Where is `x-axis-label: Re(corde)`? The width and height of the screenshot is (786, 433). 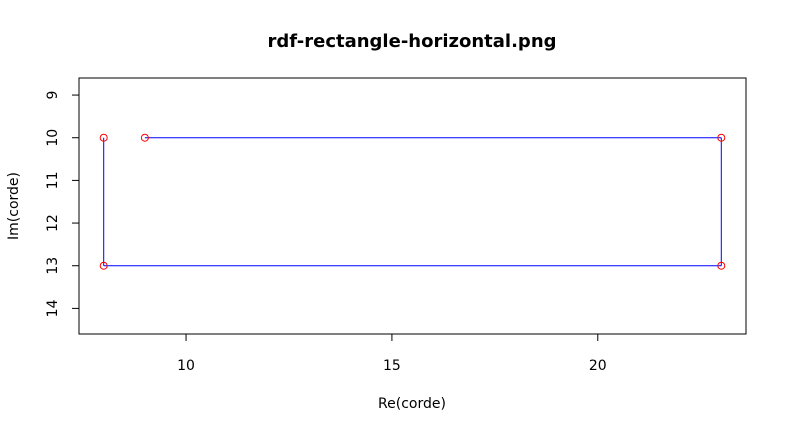
x-axis-label: Re(corde) is located at coordinates (412, 404).